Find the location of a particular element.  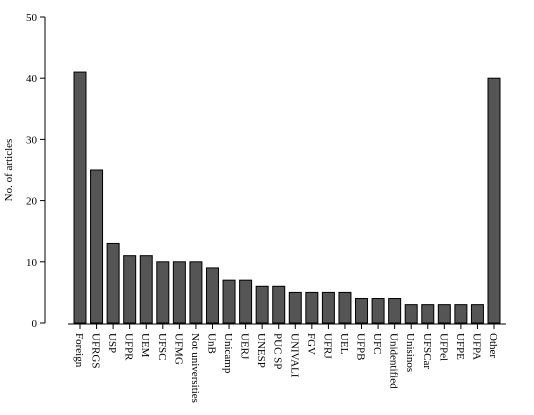

x-tick-label: UNIVALI is located at coordinates (294, 355).